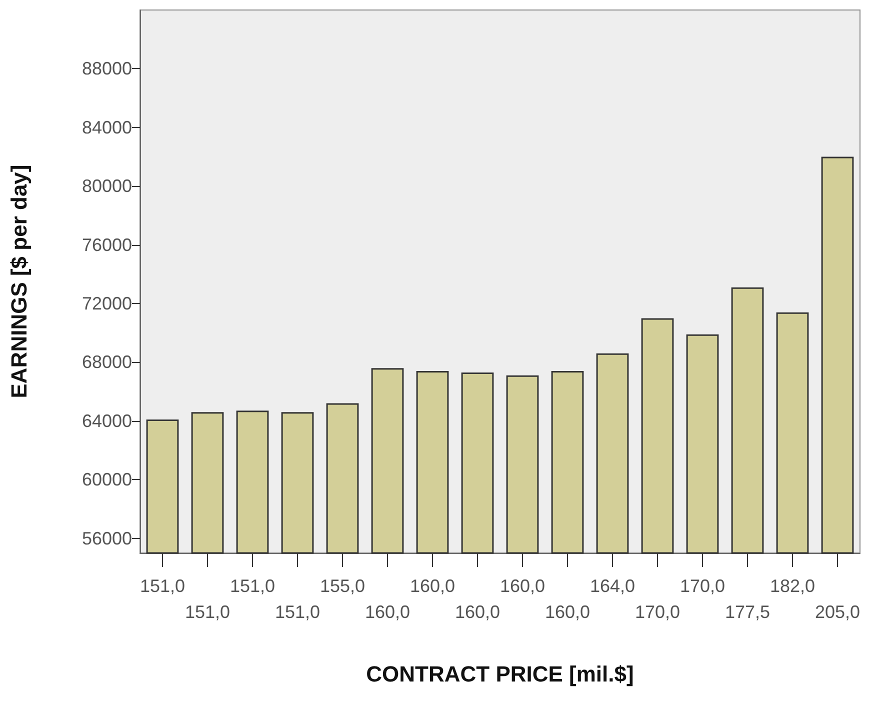  I want to click on y-tick-label: 68000, so click(107, 362).